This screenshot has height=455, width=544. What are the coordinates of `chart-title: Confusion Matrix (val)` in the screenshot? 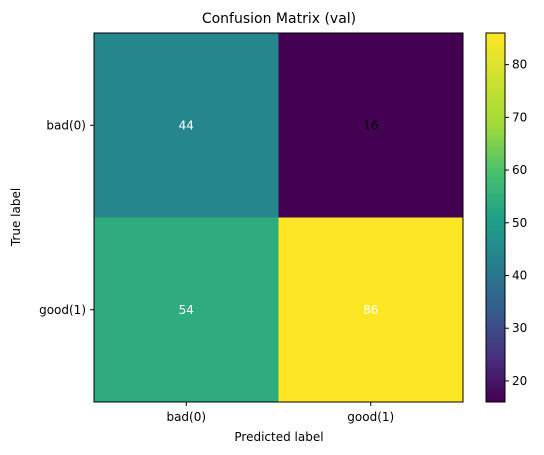 It's located at (279, 19).